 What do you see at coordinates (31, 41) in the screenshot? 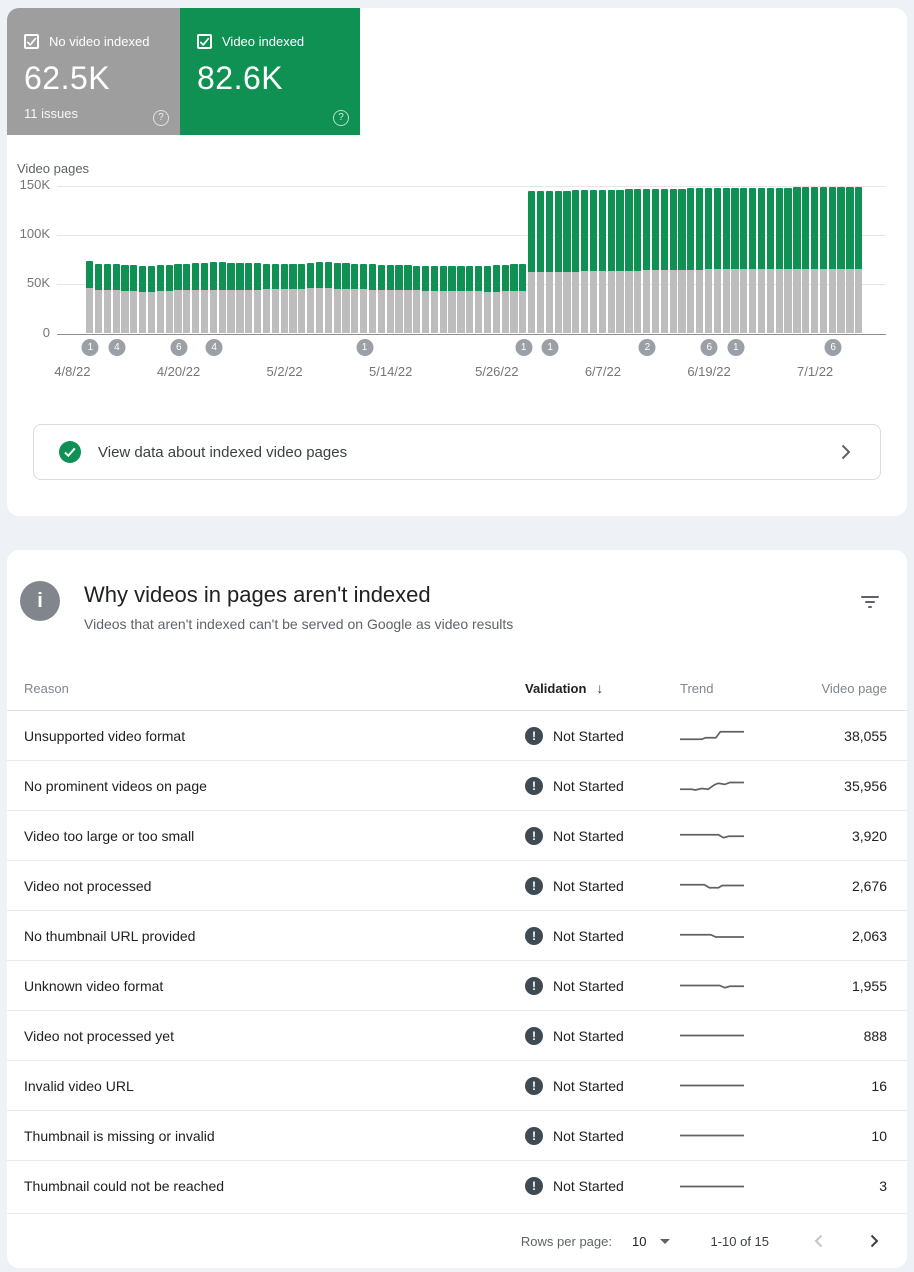
I see `checkbox-no-video-indexed` at bounding box center [31, 41].